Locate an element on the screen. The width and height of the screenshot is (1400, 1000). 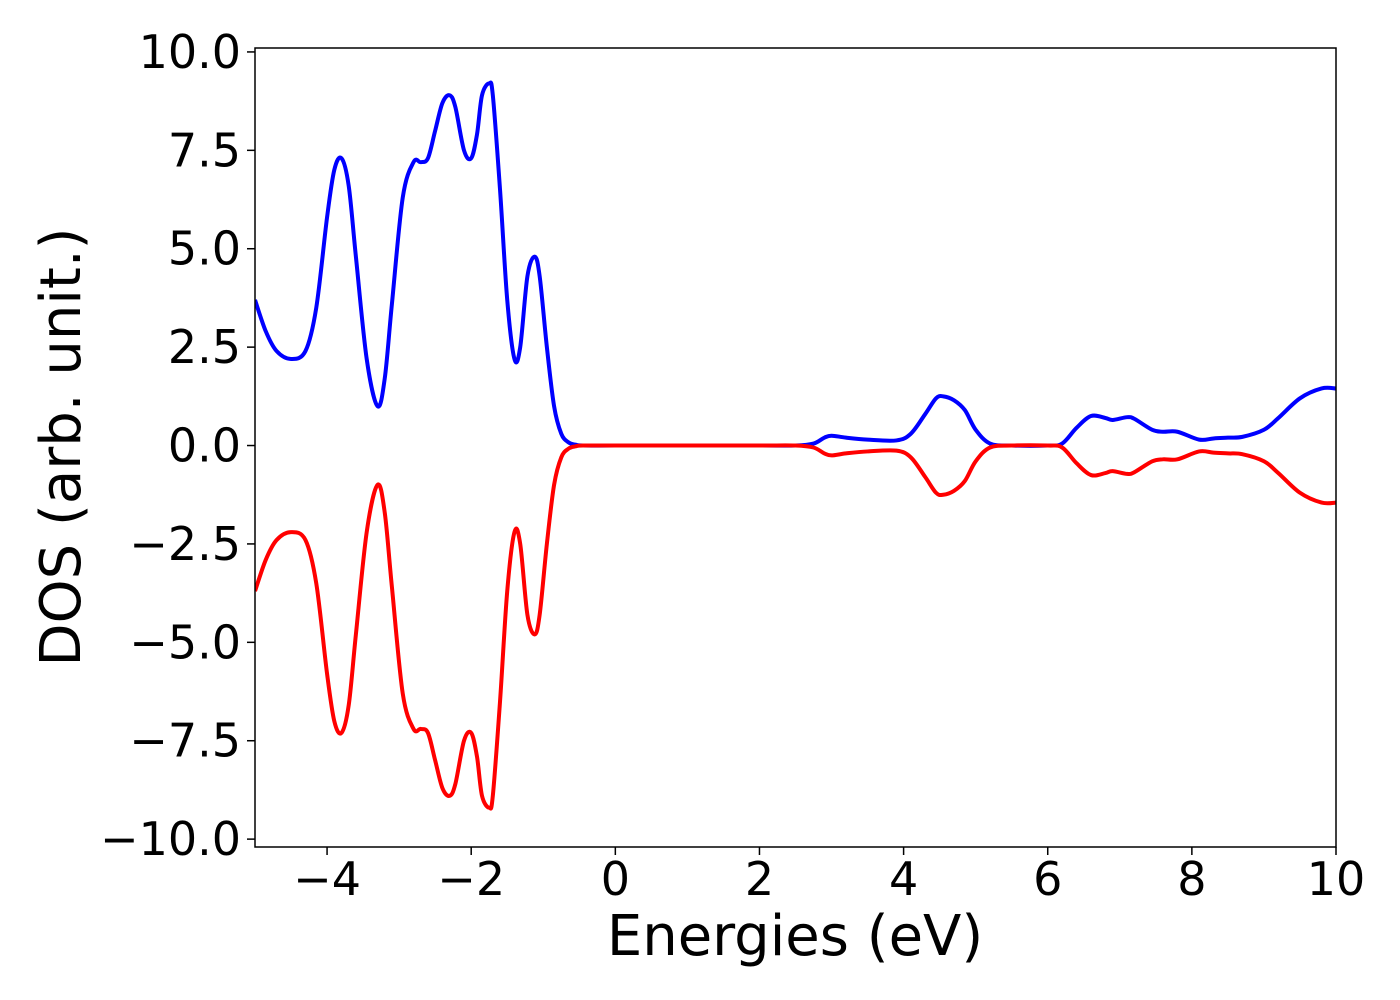
x-tick-label: 6 is located at coordinates (1047, 879).